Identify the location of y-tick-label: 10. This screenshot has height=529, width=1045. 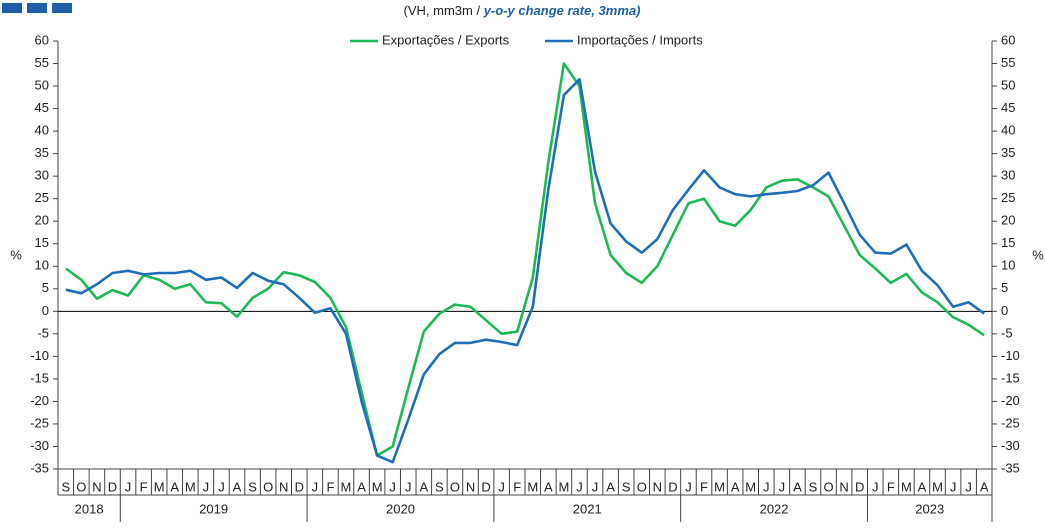
(42, 265).